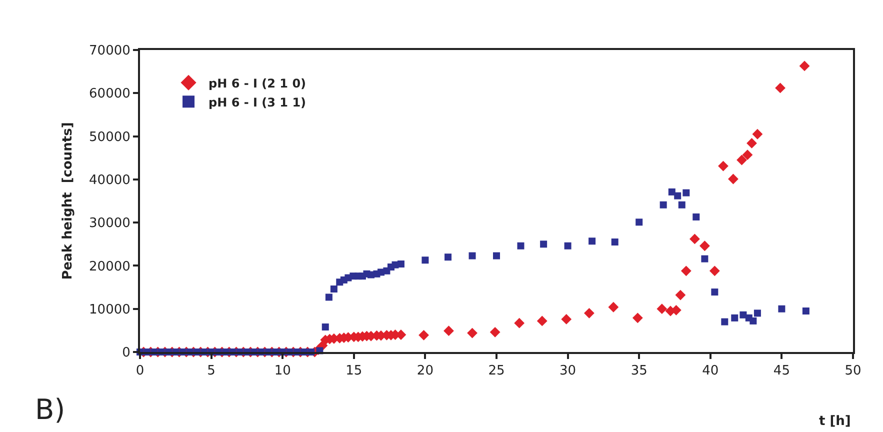  Describe the element at coordinates (109, 51) in the screenshot. I see `y-tick-label: 70000` at that location.